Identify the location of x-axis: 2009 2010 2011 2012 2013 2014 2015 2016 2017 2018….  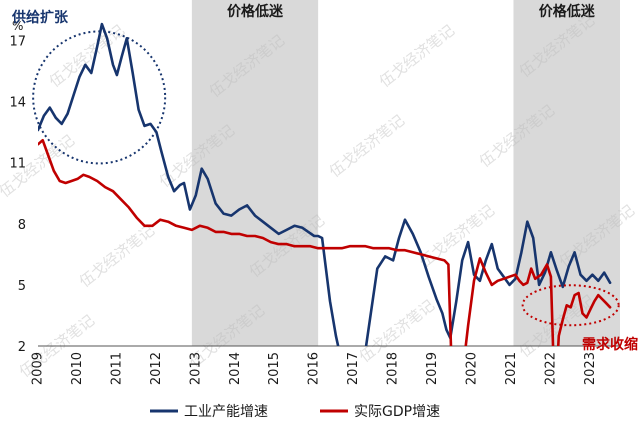
(325, 365).